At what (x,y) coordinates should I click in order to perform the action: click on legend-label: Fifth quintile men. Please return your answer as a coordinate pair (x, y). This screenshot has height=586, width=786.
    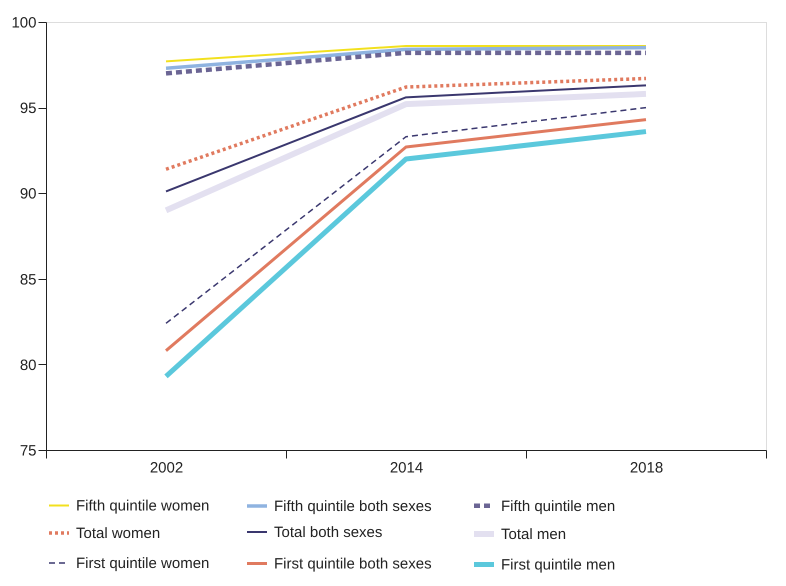
    Looking at the image, I should click on (558, 506).